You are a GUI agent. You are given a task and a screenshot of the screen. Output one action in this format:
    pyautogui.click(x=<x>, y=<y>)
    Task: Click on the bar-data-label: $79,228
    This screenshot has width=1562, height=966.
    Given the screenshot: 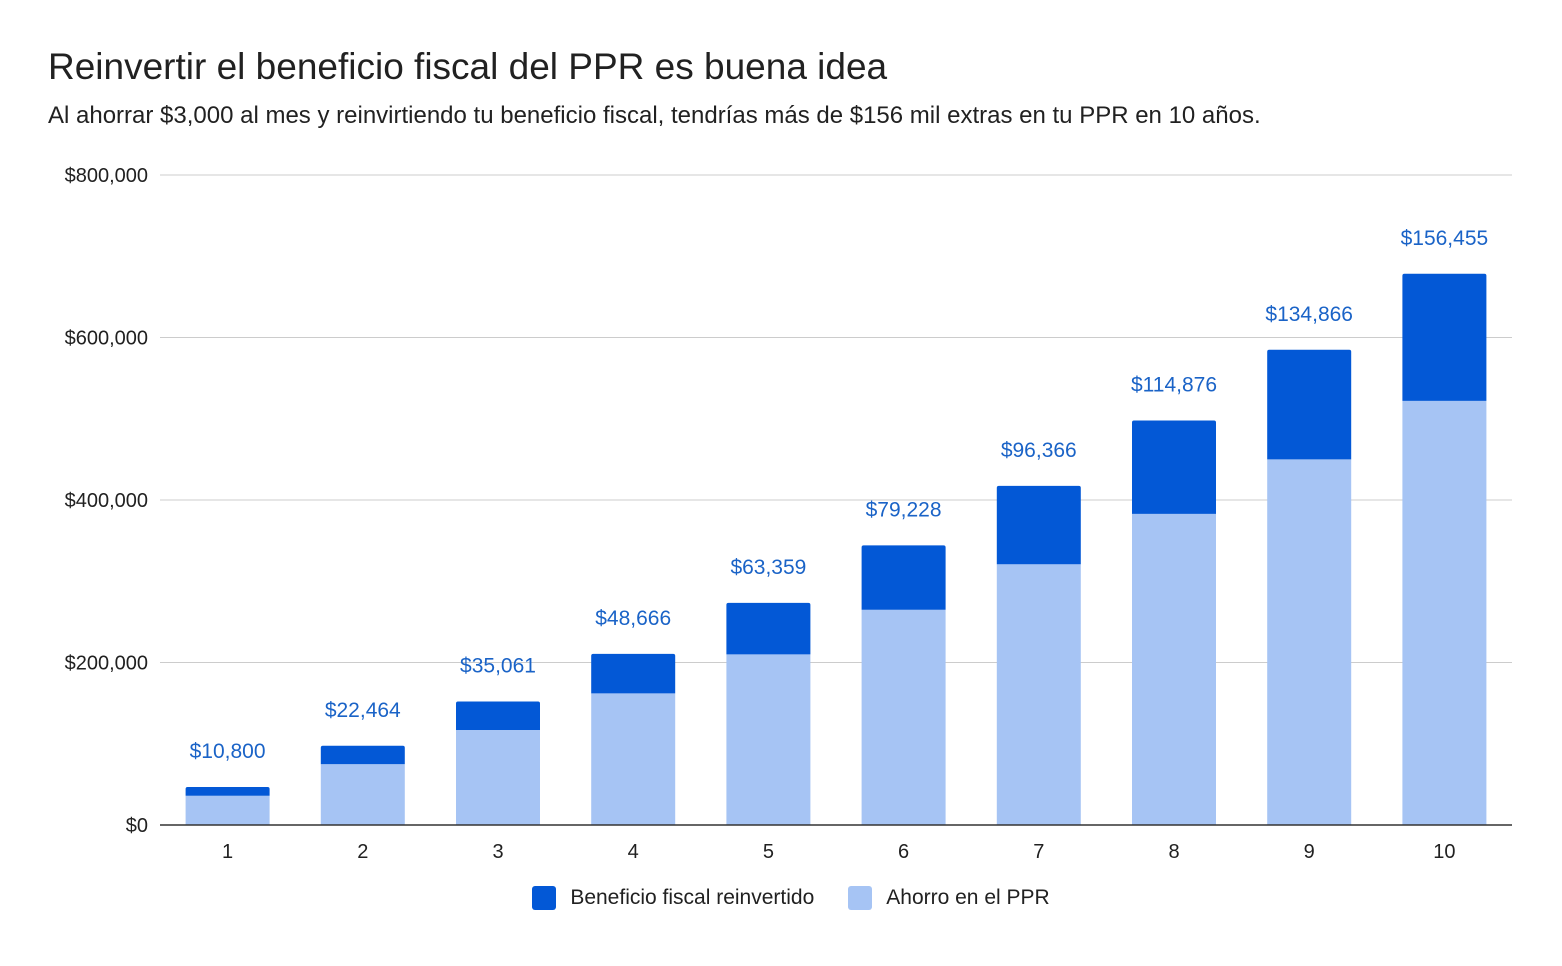 What is the action you would take?
    pyautogui.click(x=904, y=509)
    